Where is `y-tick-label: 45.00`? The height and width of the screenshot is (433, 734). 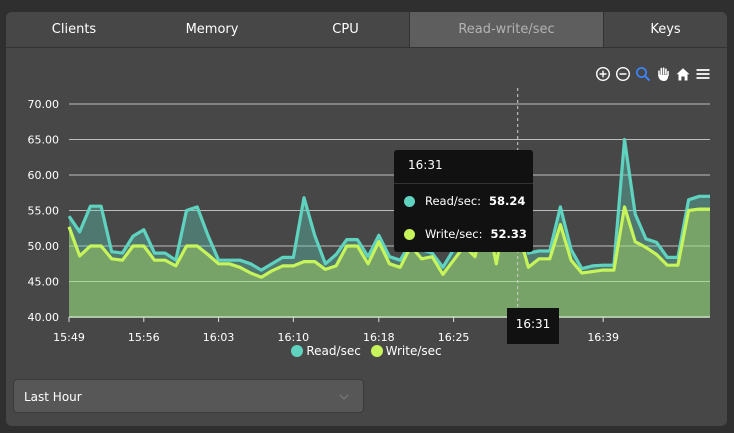 y-tick-label: 45.00 is located at coordinates (44, 282).